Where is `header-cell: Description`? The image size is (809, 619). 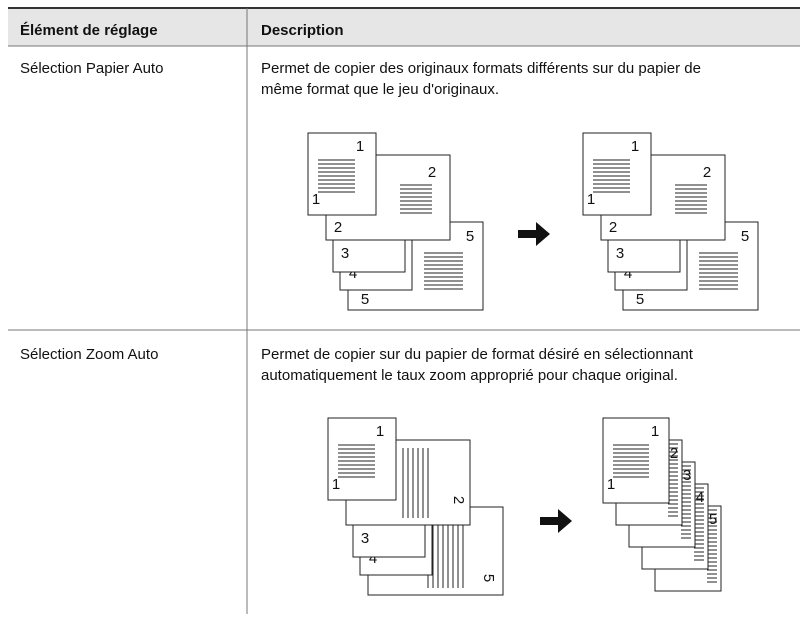
header-cell: Description is located at coordinates (302, 30).